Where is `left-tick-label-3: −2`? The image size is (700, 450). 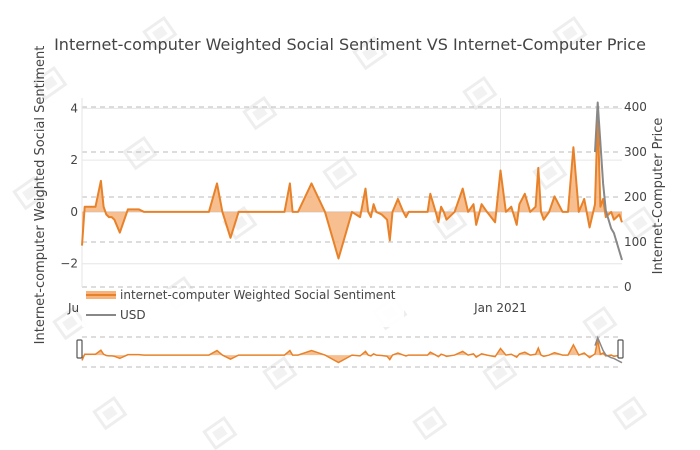
left-tick-label-3: −2 is located at coordinates (69, 264).